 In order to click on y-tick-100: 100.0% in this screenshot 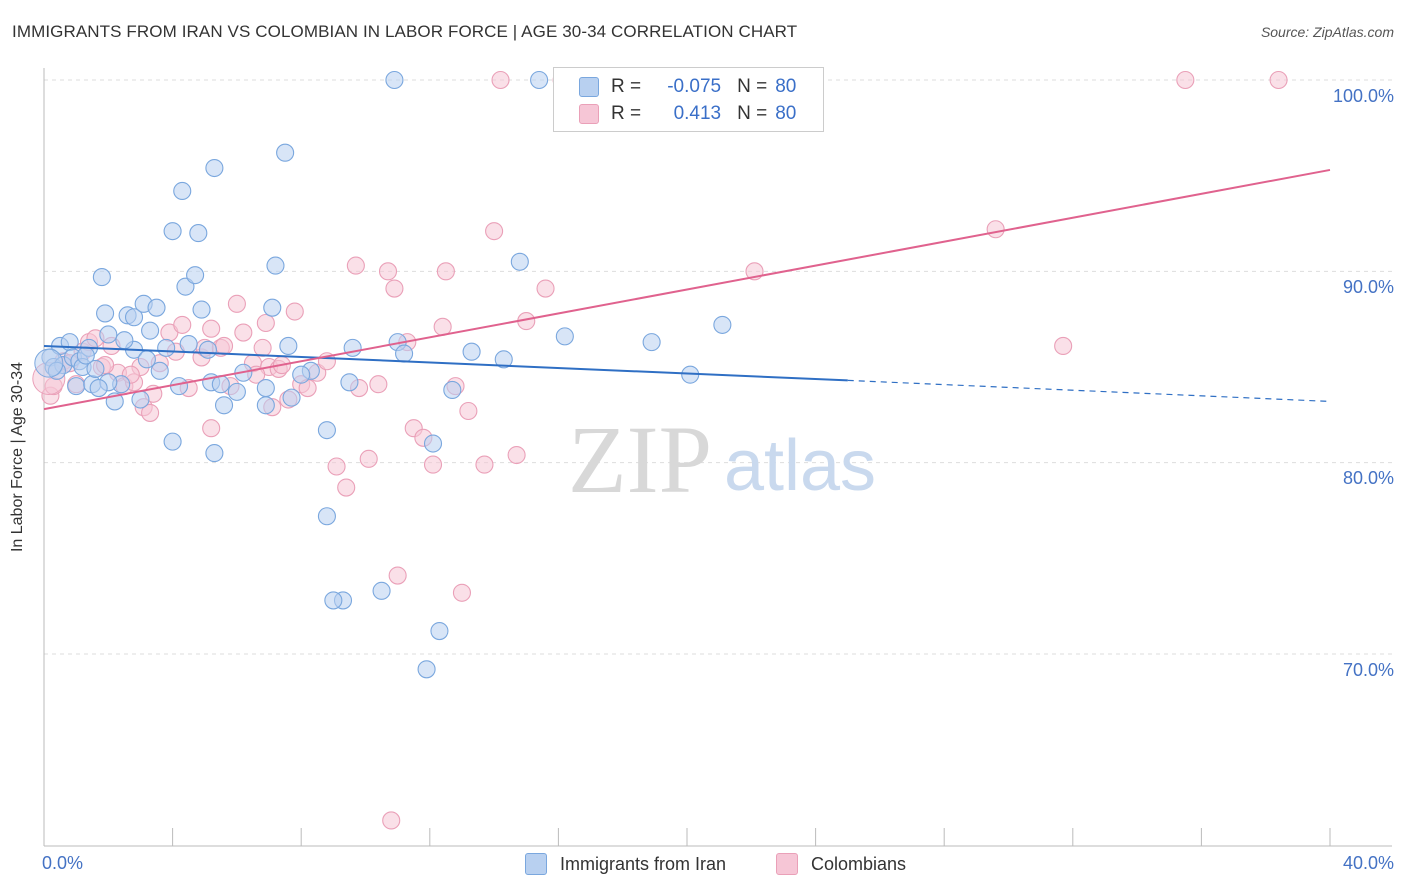, I will do `click(1363, 96)`.